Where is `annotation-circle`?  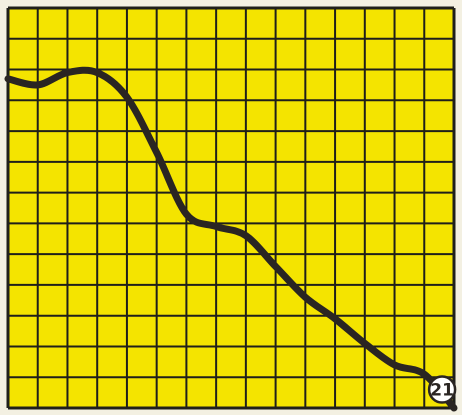 annotation-circle is located at coordinates (442, 389).